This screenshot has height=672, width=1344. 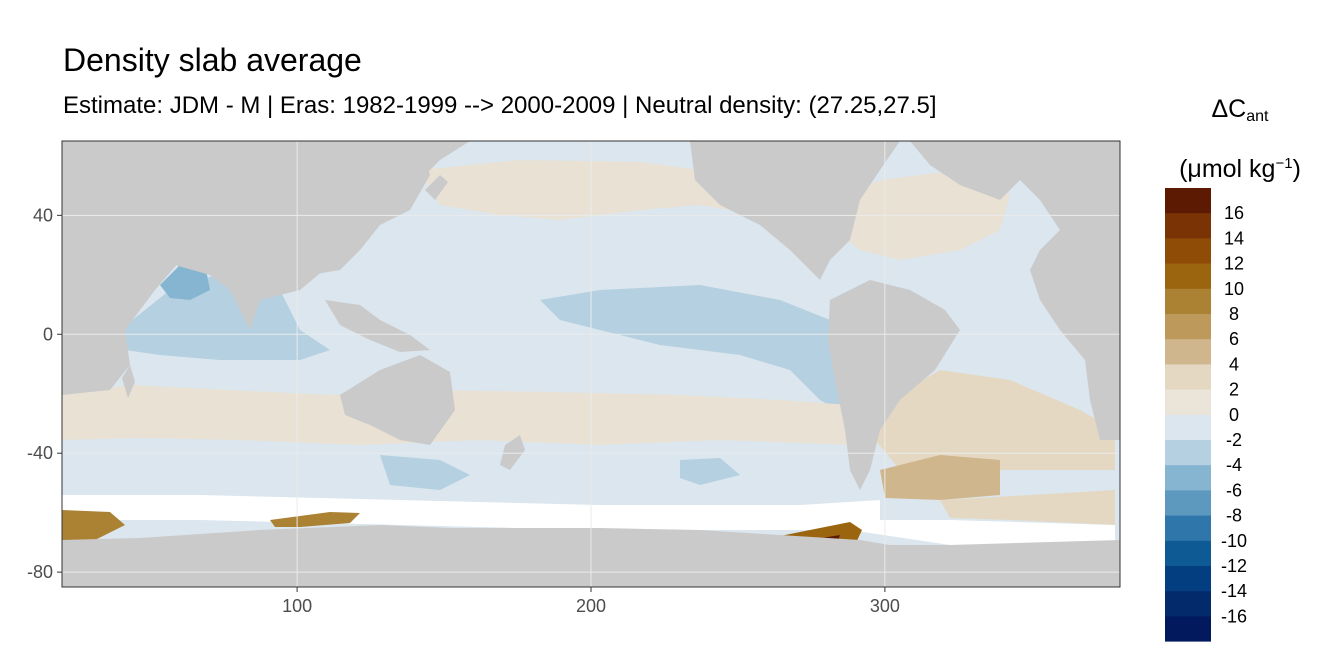 I want to click on field-region-south-pacific-negative, so click(x=710, y=471).